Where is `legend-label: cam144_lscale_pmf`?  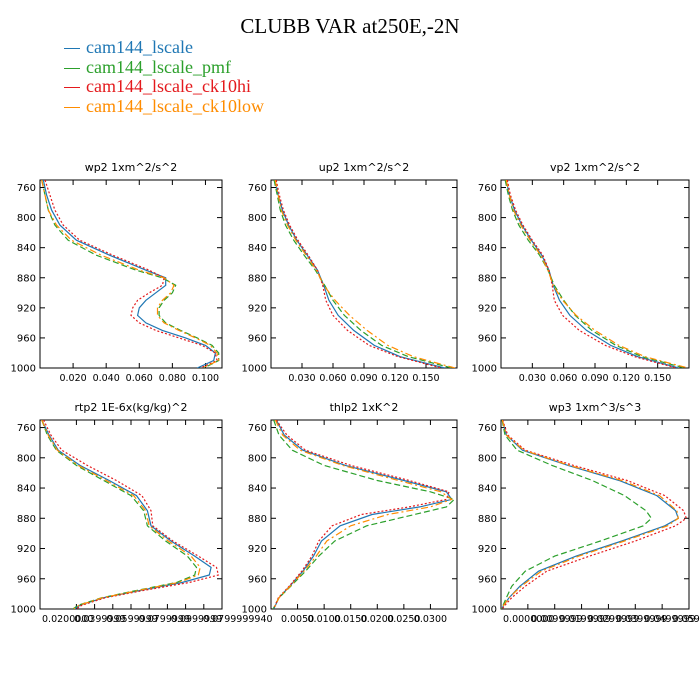 legend-label: cam144_lscale_pmf is located at coordinates (158, 66).